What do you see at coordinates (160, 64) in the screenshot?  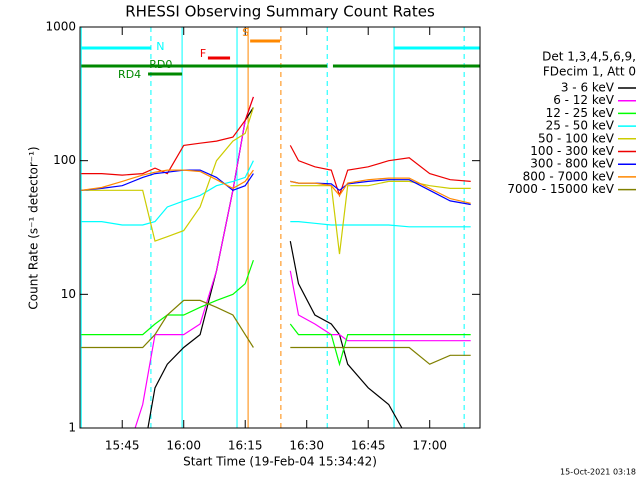 I see `flag-label: RD0` at bounding box center [160, 64].